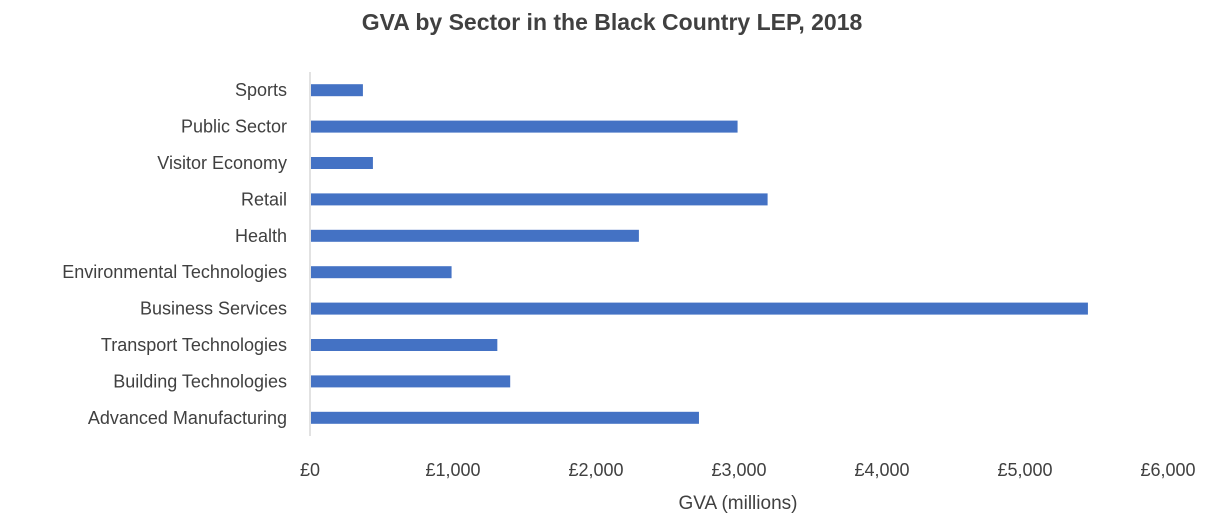 The height and width of the screenshot is (525, 1211). Describe the element at coordinates (200, 381) in the screenshot. I see `category-label: Building Technologies` at that location.